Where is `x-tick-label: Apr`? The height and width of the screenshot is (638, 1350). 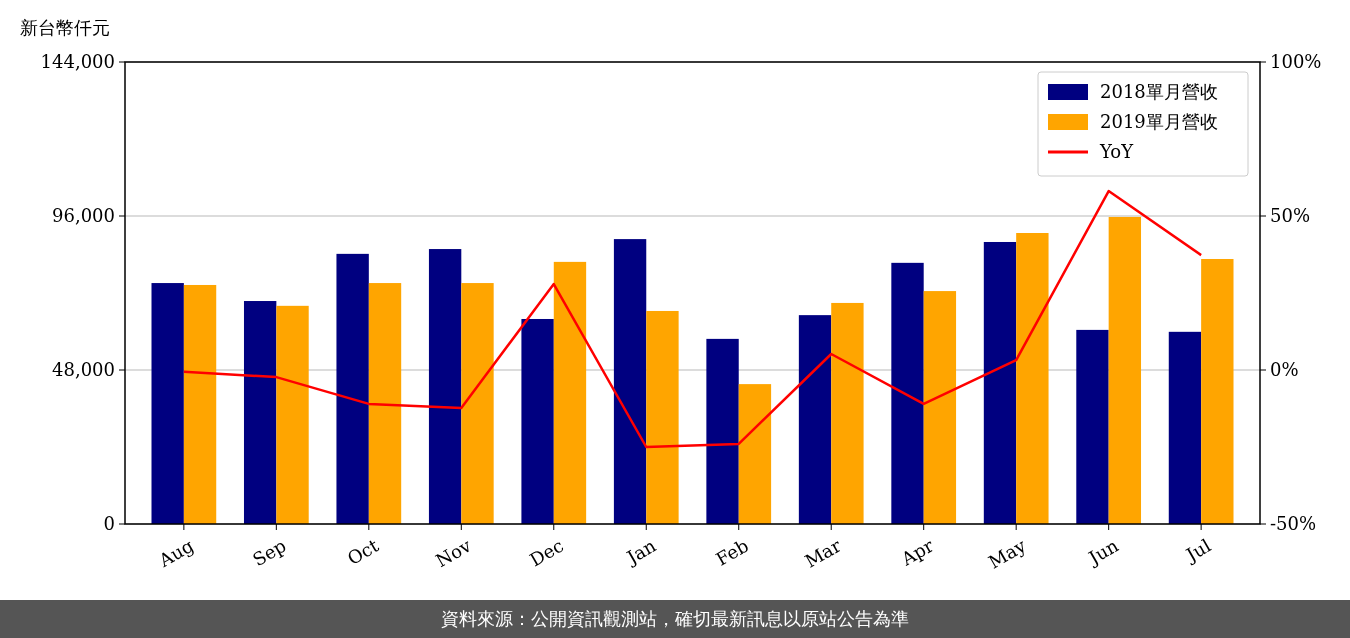
x-tick-label: Apr is located at coordinates (917, 552).